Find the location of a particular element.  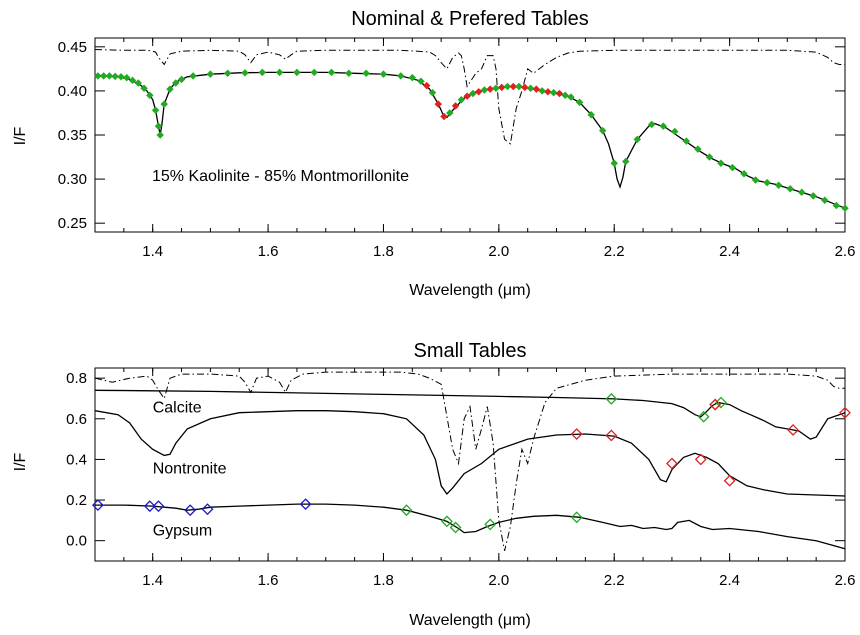

x-tick-label: 2.4 is located at coordinates (729, 251).